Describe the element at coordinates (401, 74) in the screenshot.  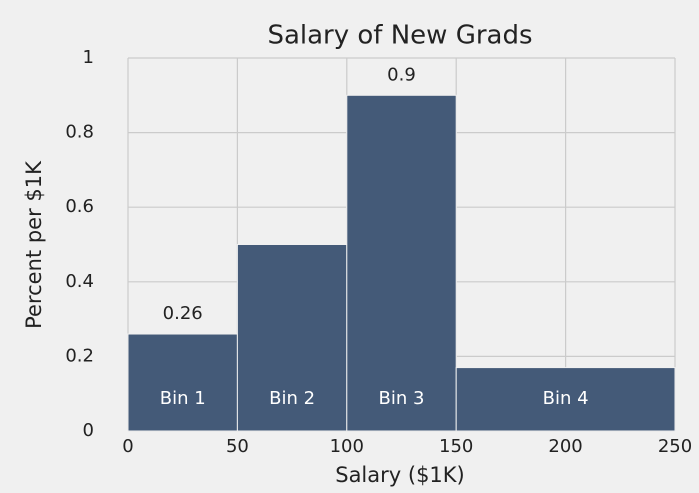
I see `data-label: 0.9` at that location.